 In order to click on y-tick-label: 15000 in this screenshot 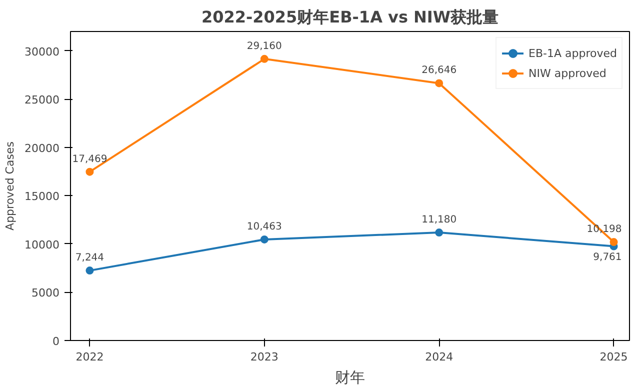, I will do `click(42, 197)`.